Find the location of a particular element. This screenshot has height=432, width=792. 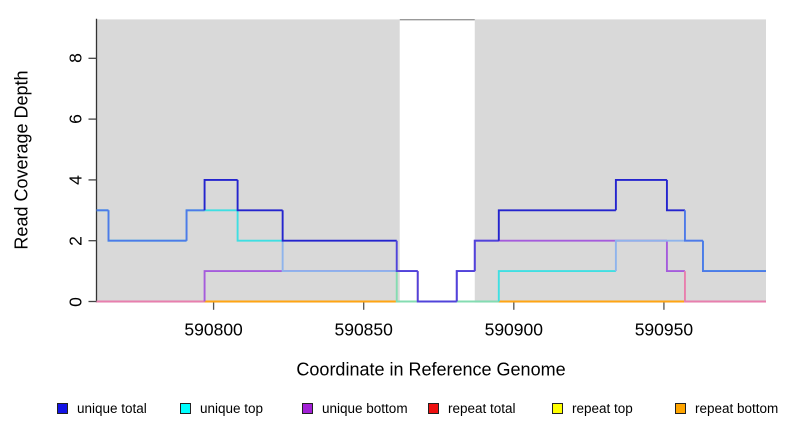

x-tick-label-590950: 590950 is located at coordinates (664, 329).